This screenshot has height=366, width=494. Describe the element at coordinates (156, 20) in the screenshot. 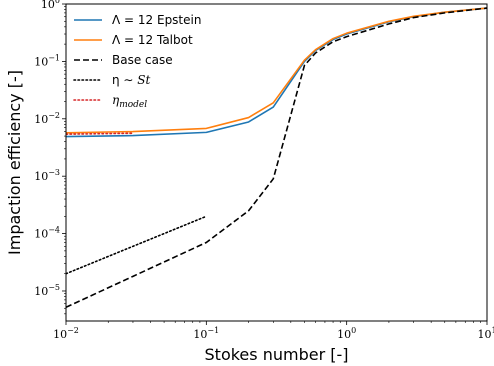

I see `legend-label: Λ = 12 Epstein` at that location.